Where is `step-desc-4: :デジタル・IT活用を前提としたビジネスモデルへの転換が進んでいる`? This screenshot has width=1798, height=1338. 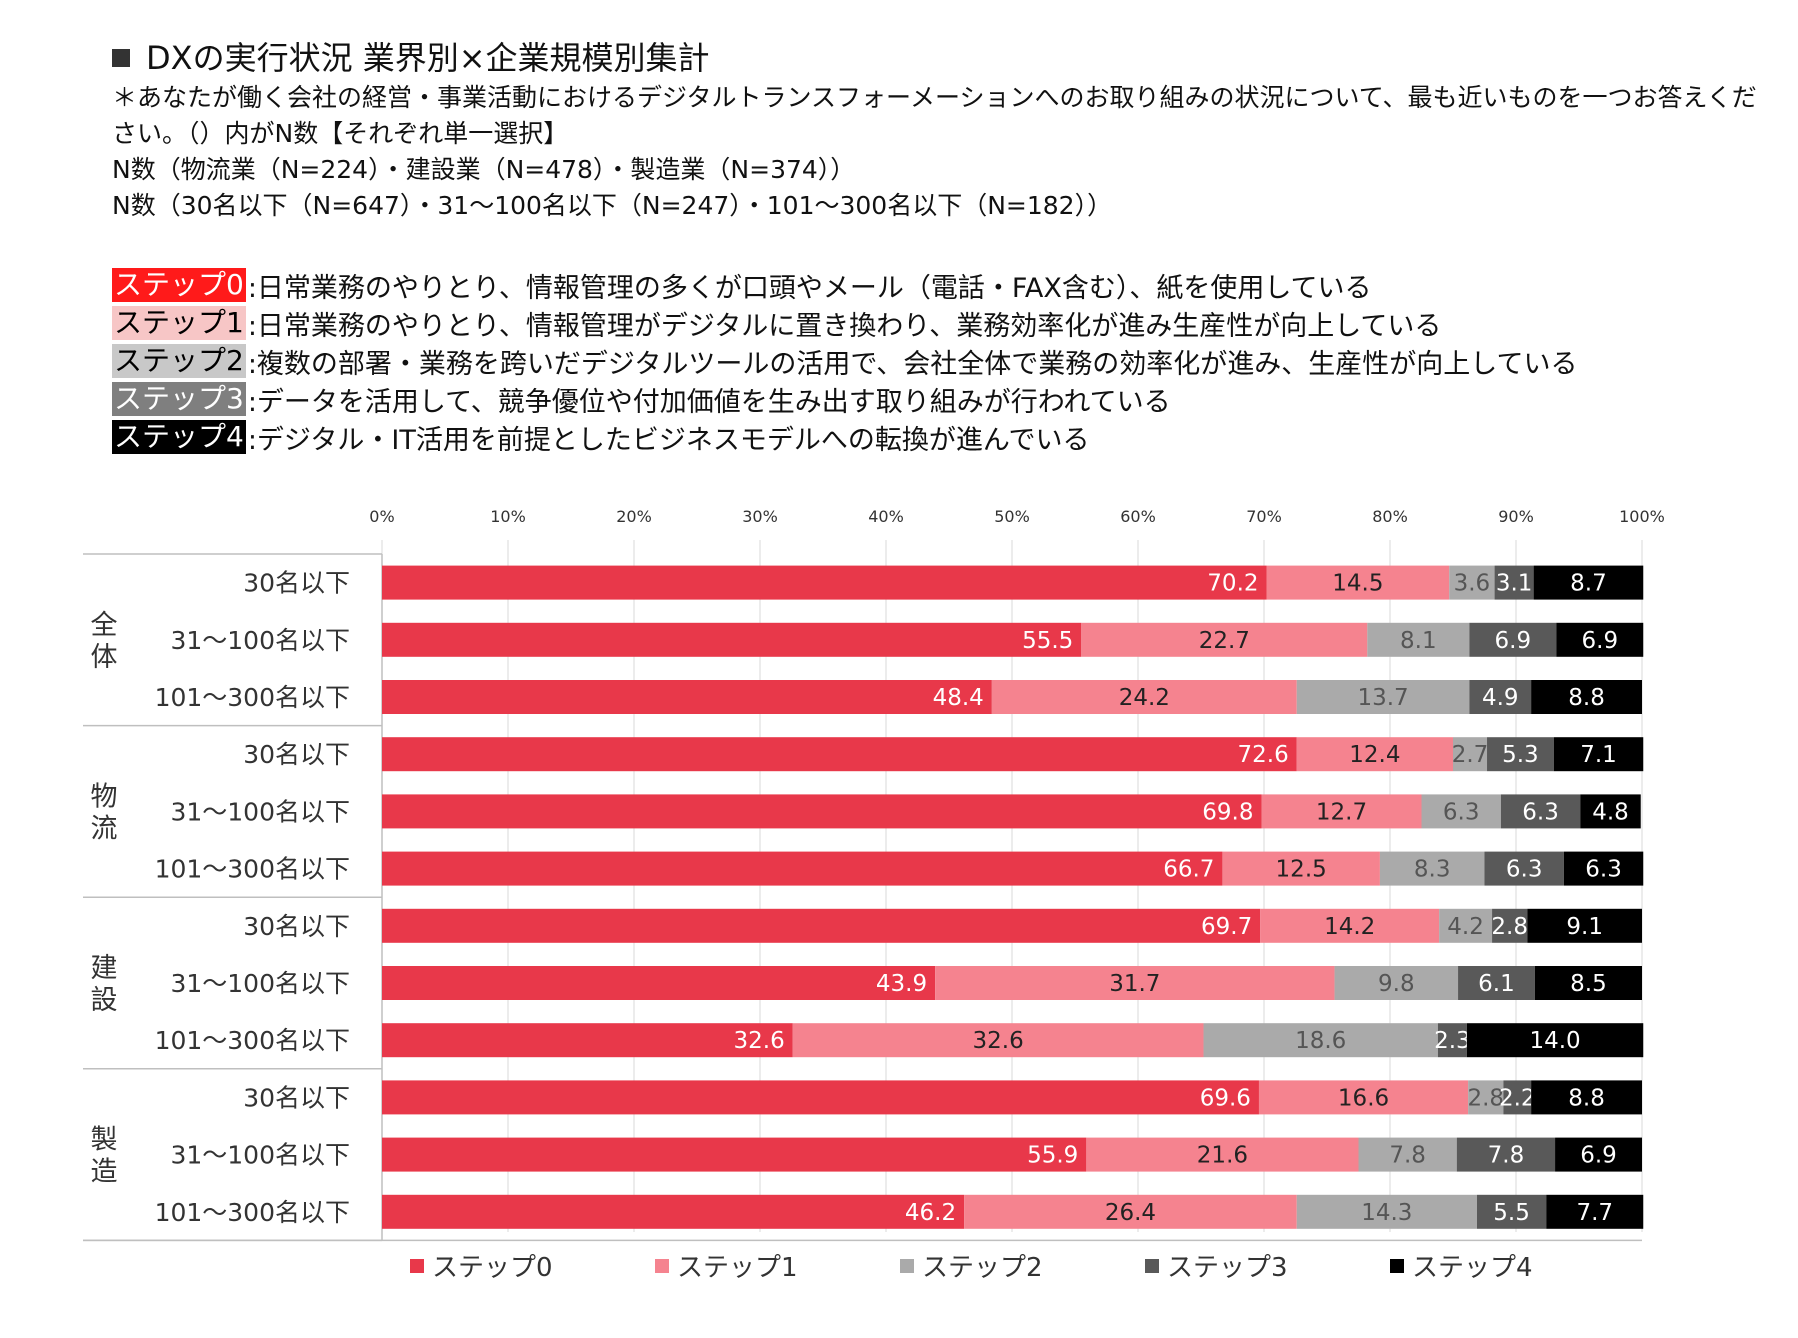
step-desc-4: :デジタル・IT活用を前提としたビジネスモデルへの転換が進んでいる is located at coordinates (668, 440).